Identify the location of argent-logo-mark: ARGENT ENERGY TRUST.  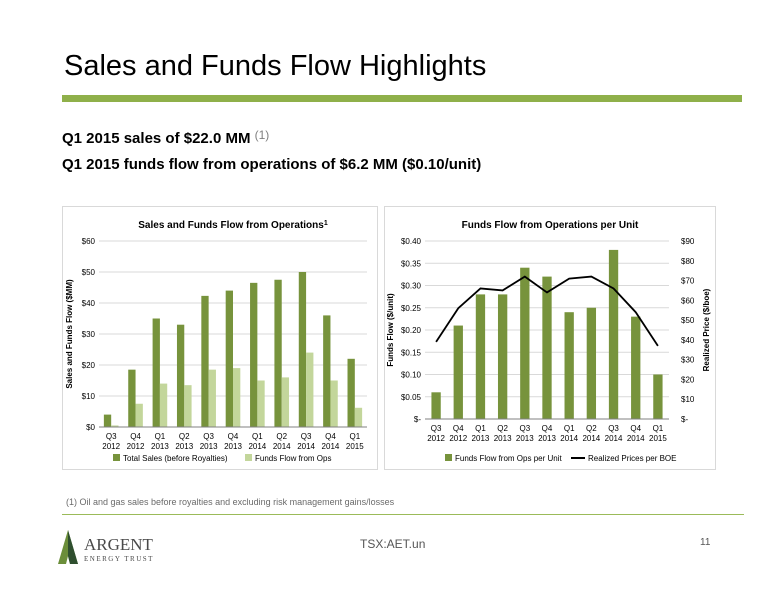
(106, 547).